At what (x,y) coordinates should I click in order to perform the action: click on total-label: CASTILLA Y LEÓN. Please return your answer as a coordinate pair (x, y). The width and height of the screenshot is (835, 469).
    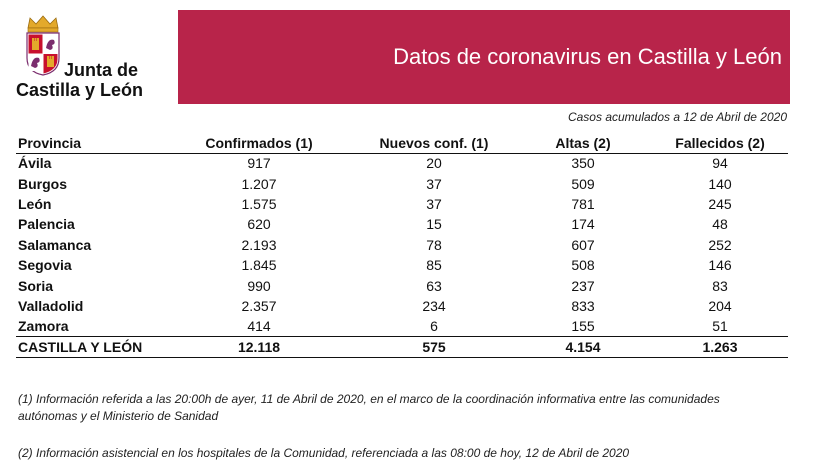
    Looking at the image, I should click on (90, 347).